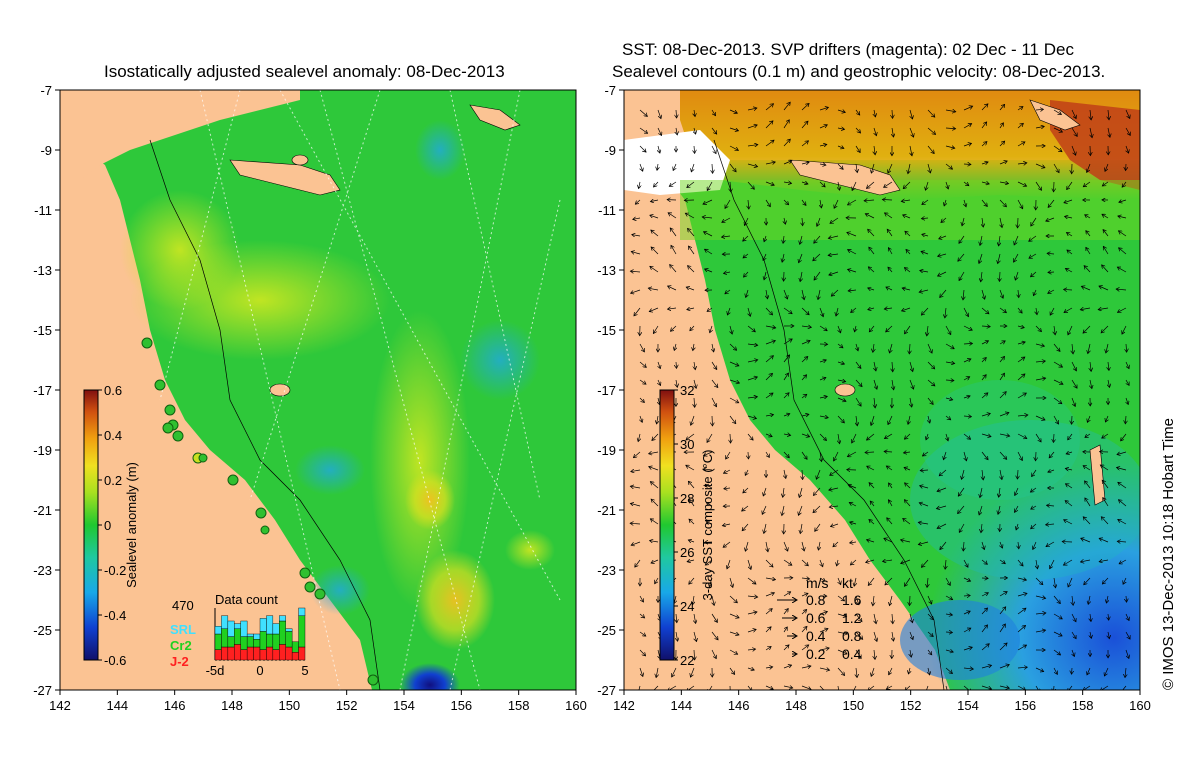 The width and height of the screenshot is (1200, 780). I want to click on sla-colorbar-label: Sealevel anomaly (m), so click(131, 525).